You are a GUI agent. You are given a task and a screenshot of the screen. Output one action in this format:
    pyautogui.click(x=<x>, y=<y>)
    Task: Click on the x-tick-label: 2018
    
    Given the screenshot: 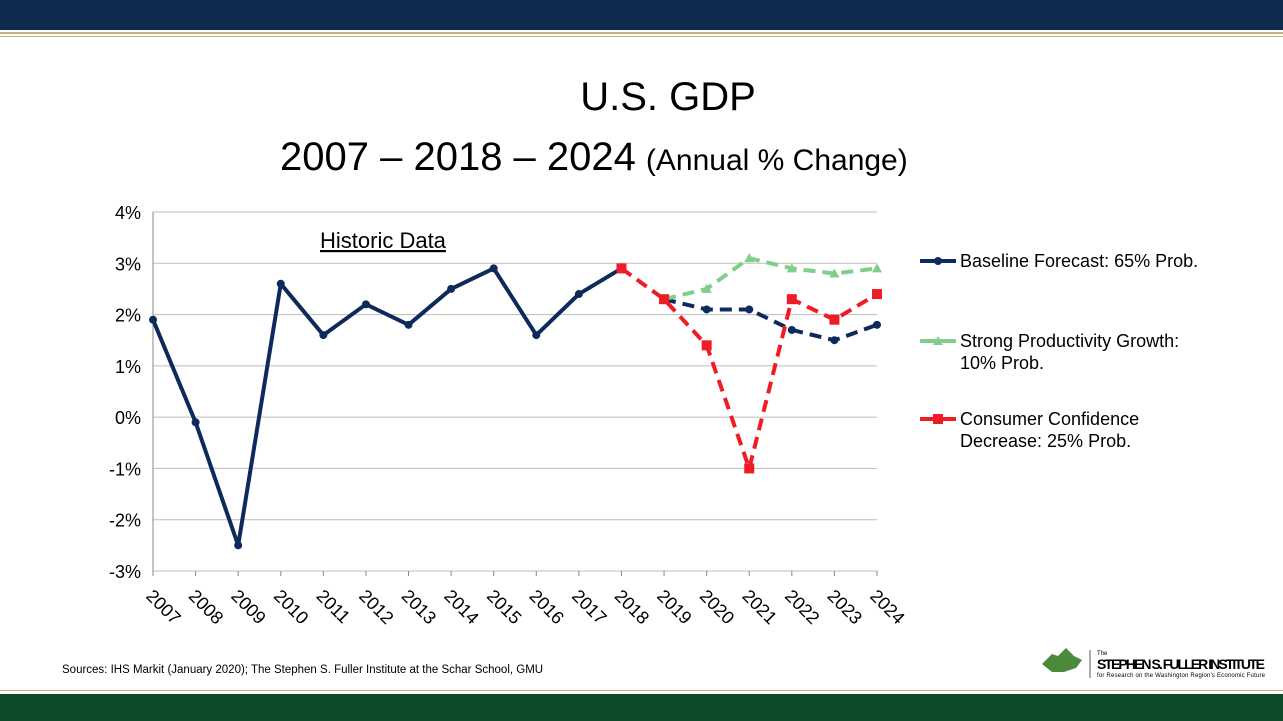 What is the action you would take?
    pyautogui.click(x=632, y=607)
    